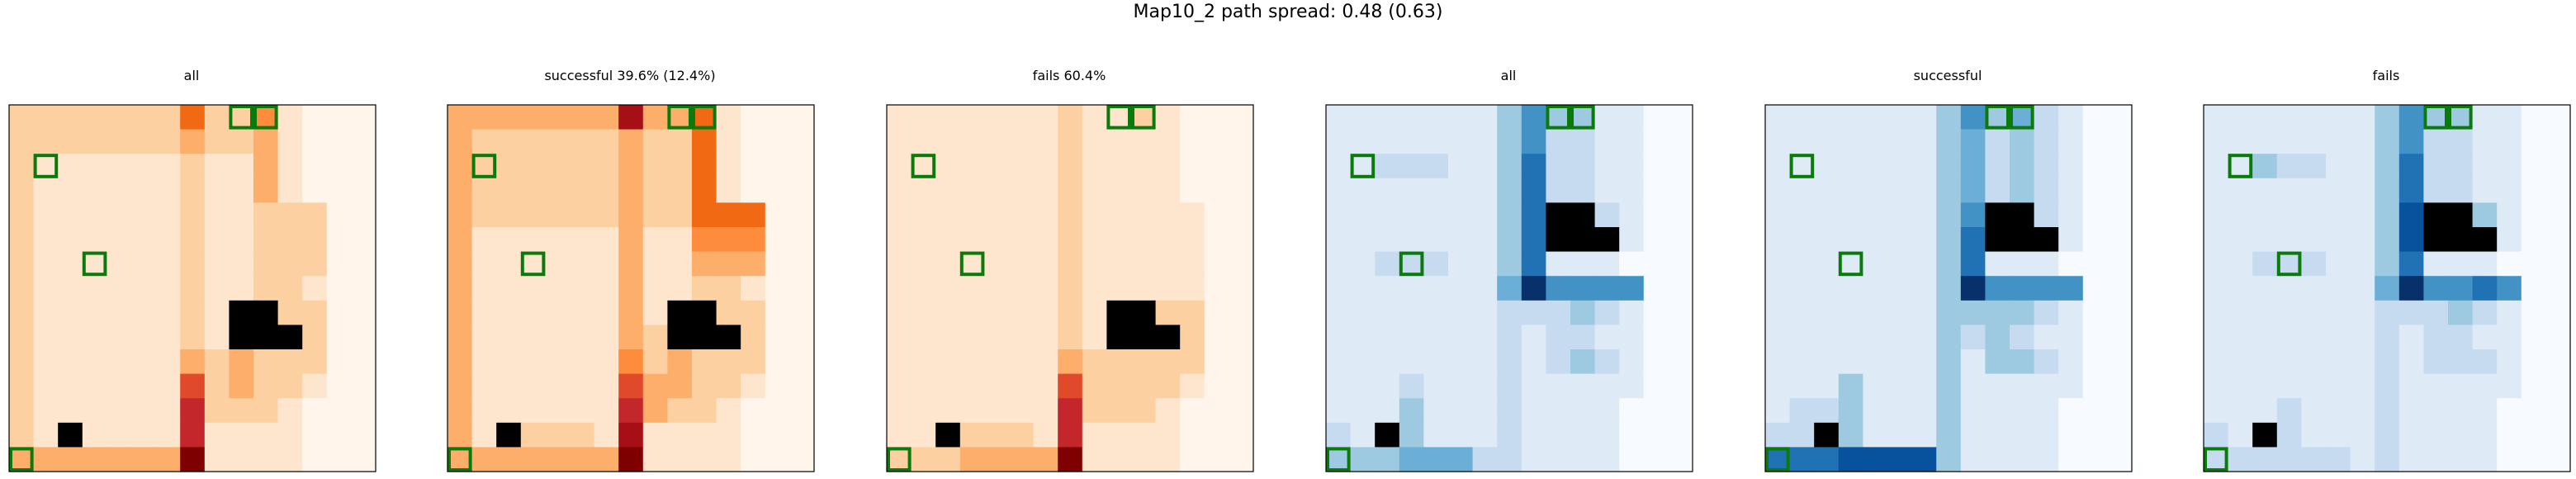  I want to click on panel-title: fails, so click(2386, 76).